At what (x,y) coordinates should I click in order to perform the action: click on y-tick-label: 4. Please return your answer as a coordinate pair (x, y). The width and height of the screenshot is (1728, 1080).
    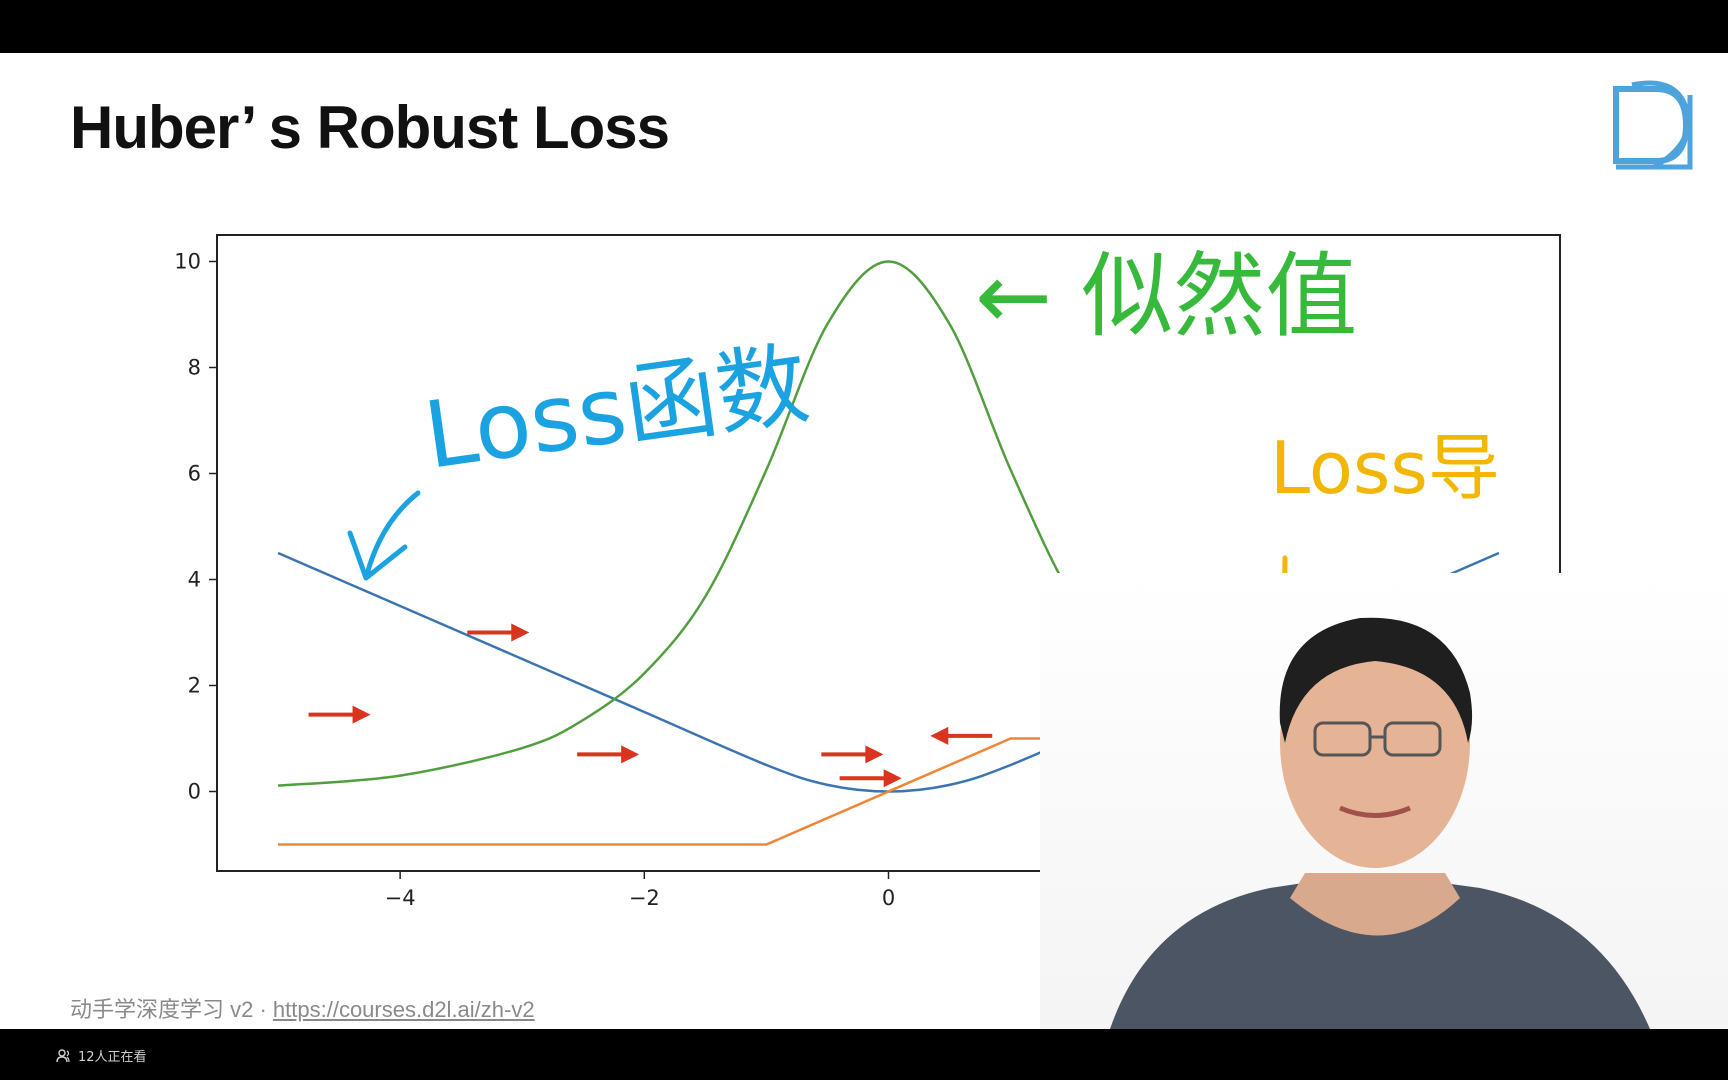
    Looking at the image, I should click on (194, 580).